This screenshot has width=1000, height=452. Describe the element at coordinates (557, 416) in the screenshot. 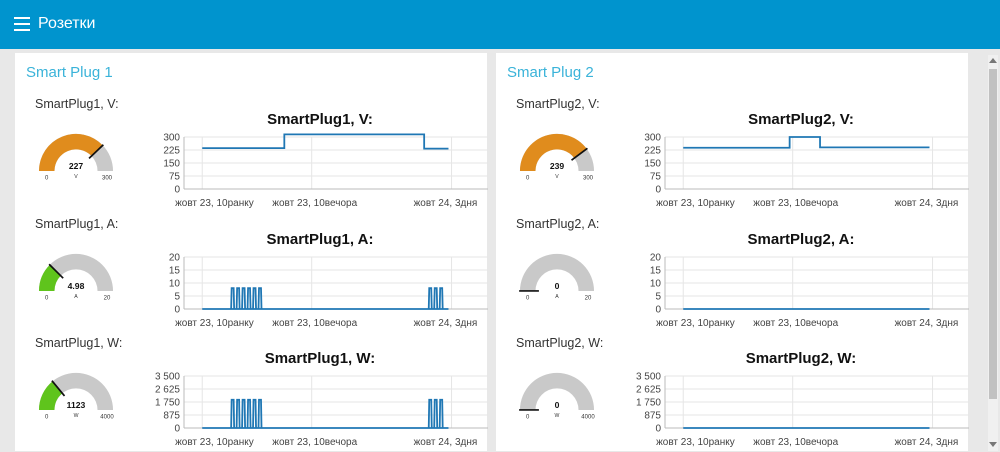

I see `gauge-unit: W` at that location.